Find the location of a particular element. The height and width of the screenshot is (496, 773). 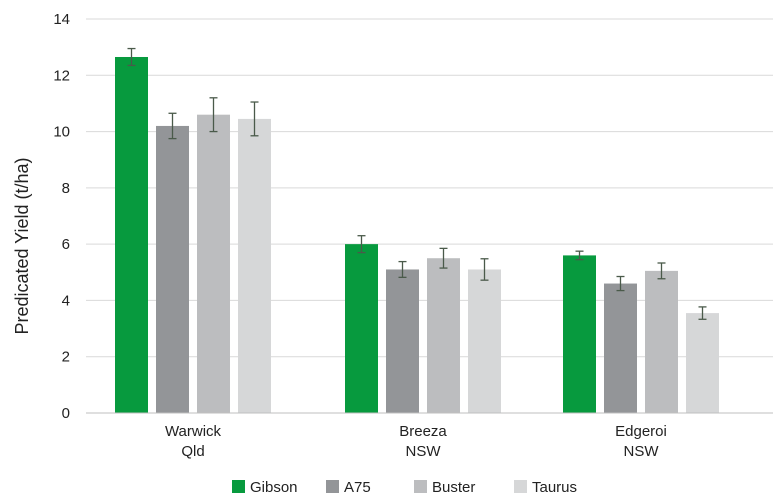

legend-label: Buster is located at coordinates (453, 487).